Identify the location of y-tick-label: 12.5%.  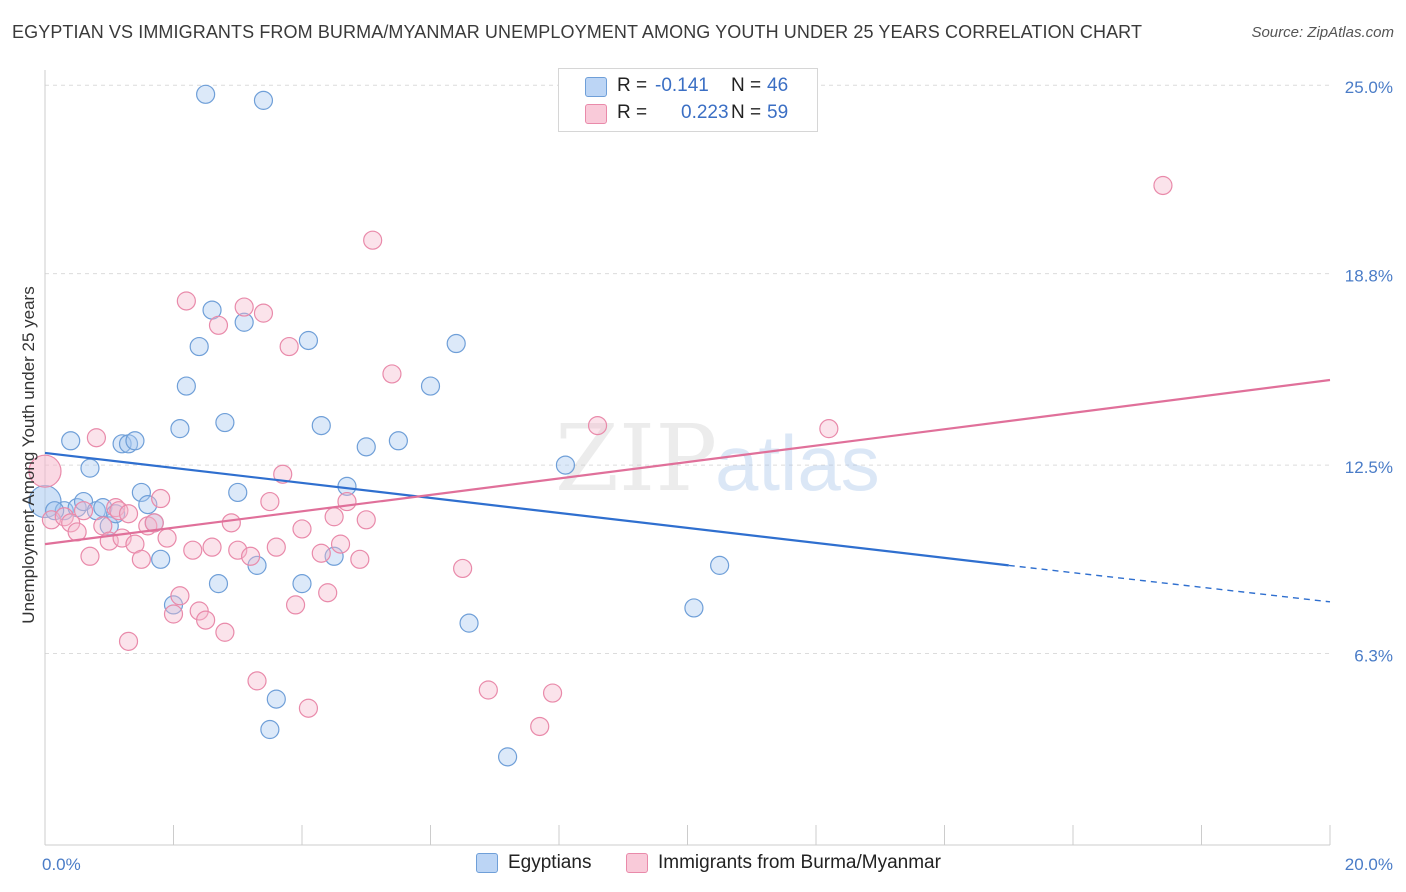
(1369, 467).